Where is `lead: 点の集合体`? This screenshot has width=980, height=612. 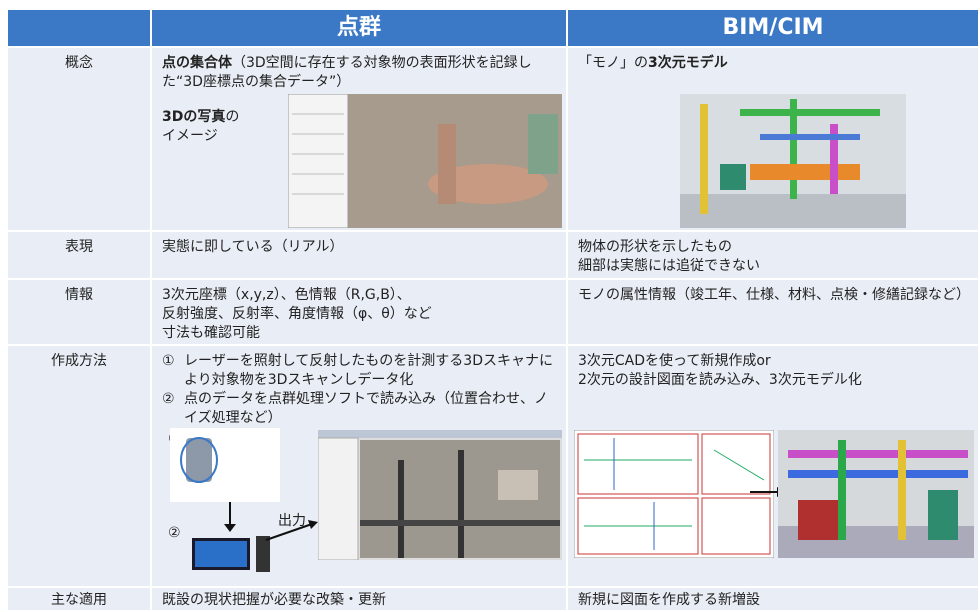 lead: 点の集合体 is located at coordinates (197, 63).